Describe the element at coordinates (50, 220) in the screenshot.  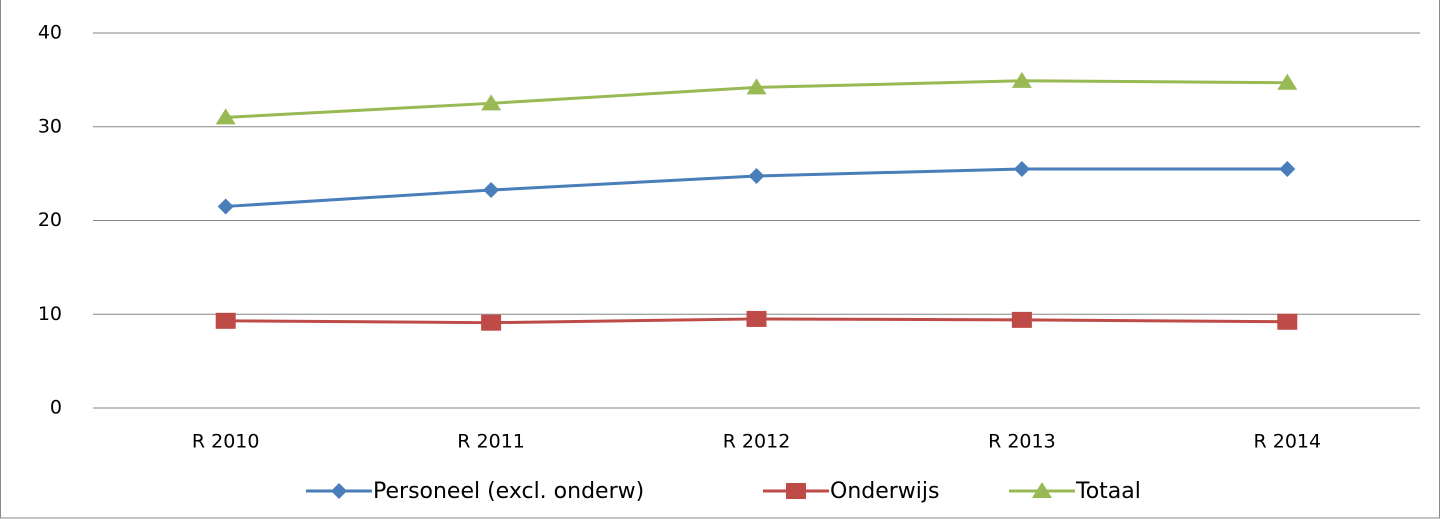
I see `y-tick-label: 20` at that location.